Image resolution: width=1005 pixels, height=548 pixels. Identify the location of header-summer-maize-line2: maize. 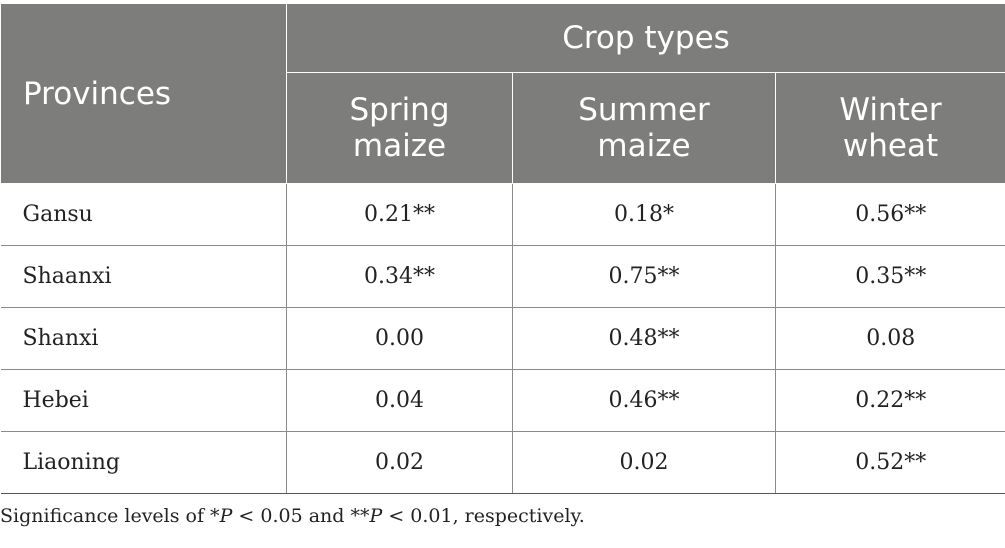
(644, 146).